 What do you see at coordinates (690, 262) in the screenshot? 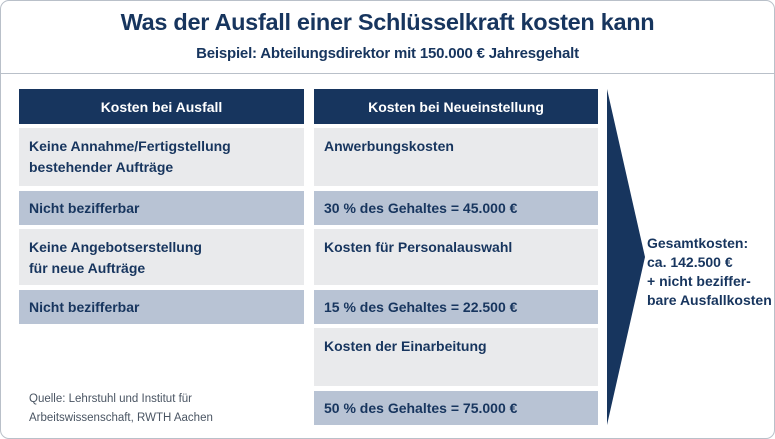
I see `total-line-2: ca. 142.500 €` at bounding box center [690, 262].